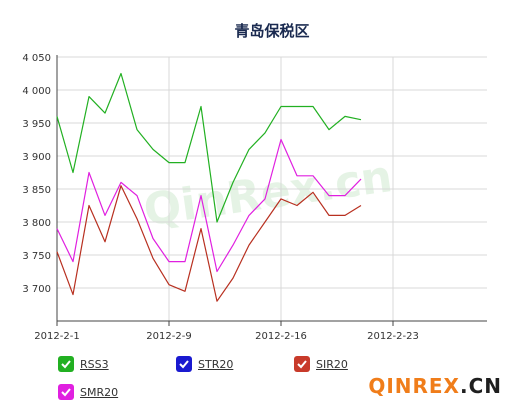 The height and width of the screenshot is (408, 518). Describe the element at coordinates (168, 336) in the screenshot. I see `x-tick-label: 2012-2-9` at that location.